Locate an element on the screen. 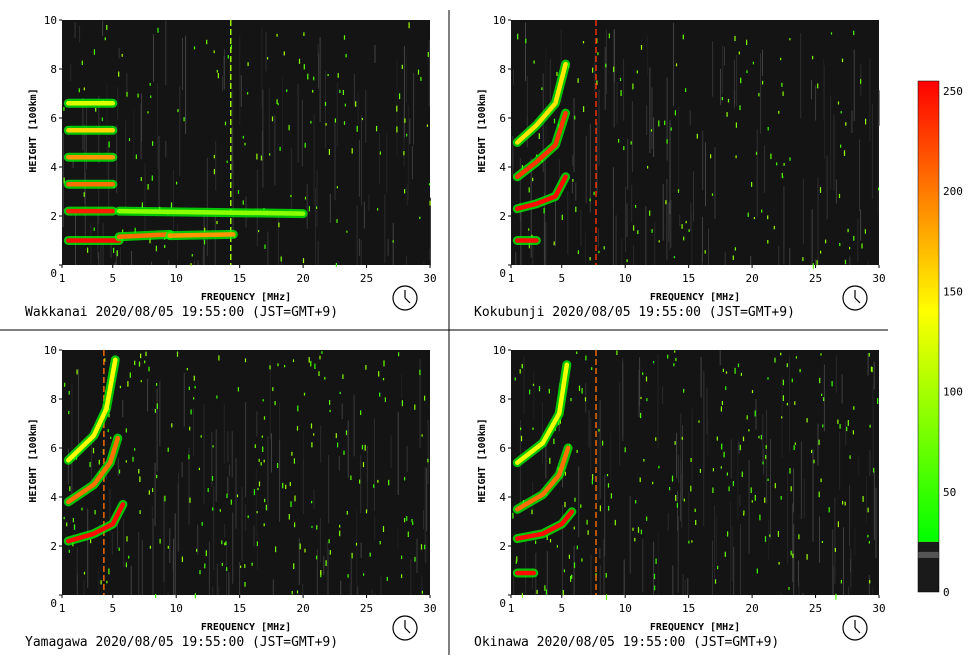 This screenshot has width=968, height=664. y-axis-label: HEIGHT [100km] is located at coordinates (482, 460).